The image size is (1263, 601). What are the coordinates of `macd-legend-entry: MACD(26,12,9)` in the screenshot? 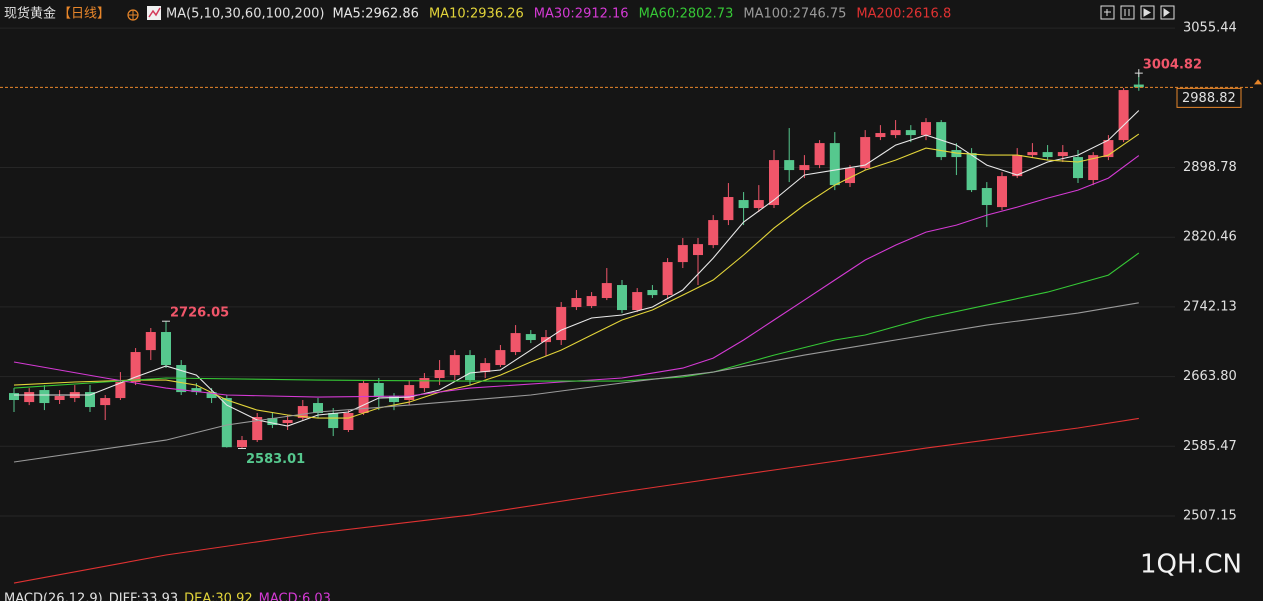 It's located at (53, 596).